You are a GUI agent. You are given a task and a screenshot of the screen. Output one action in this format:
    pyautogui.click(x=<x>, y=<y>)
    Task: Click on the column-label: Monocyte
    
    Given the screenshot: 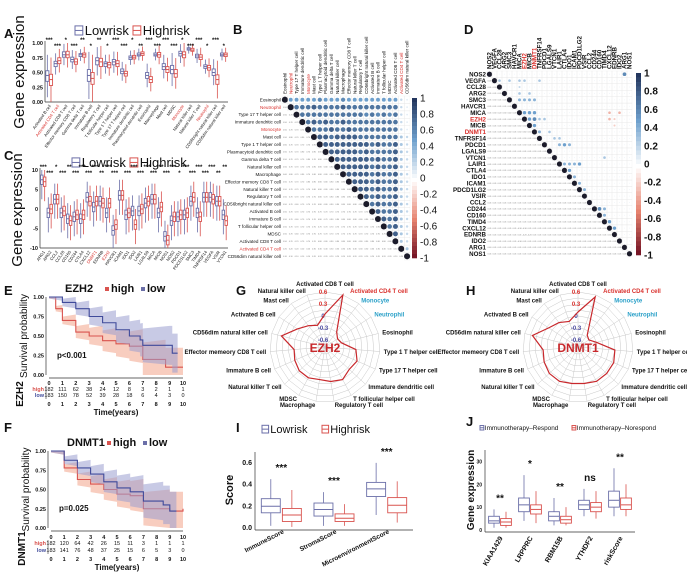 What is the action you would take?
    pyautogui.click(x=308, y=84)
    